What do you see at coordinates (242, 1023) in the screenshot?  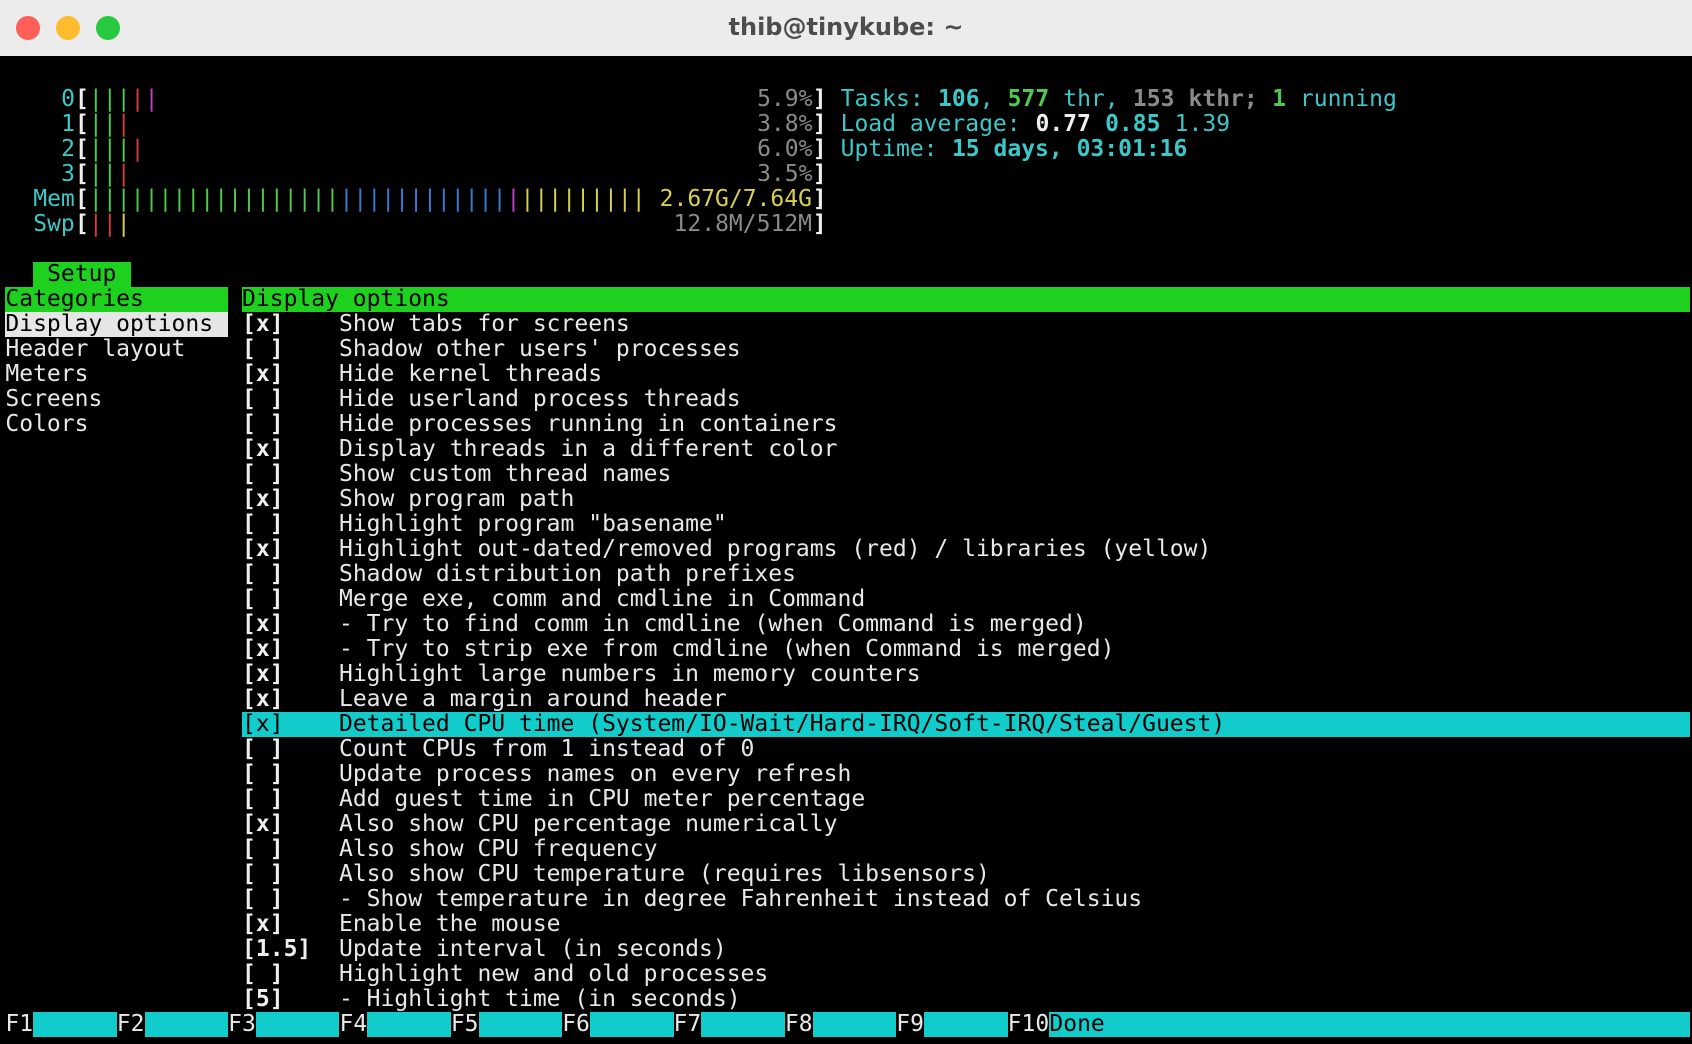 I see `function-key-f3: F3` at bounding box center [242, 1023].